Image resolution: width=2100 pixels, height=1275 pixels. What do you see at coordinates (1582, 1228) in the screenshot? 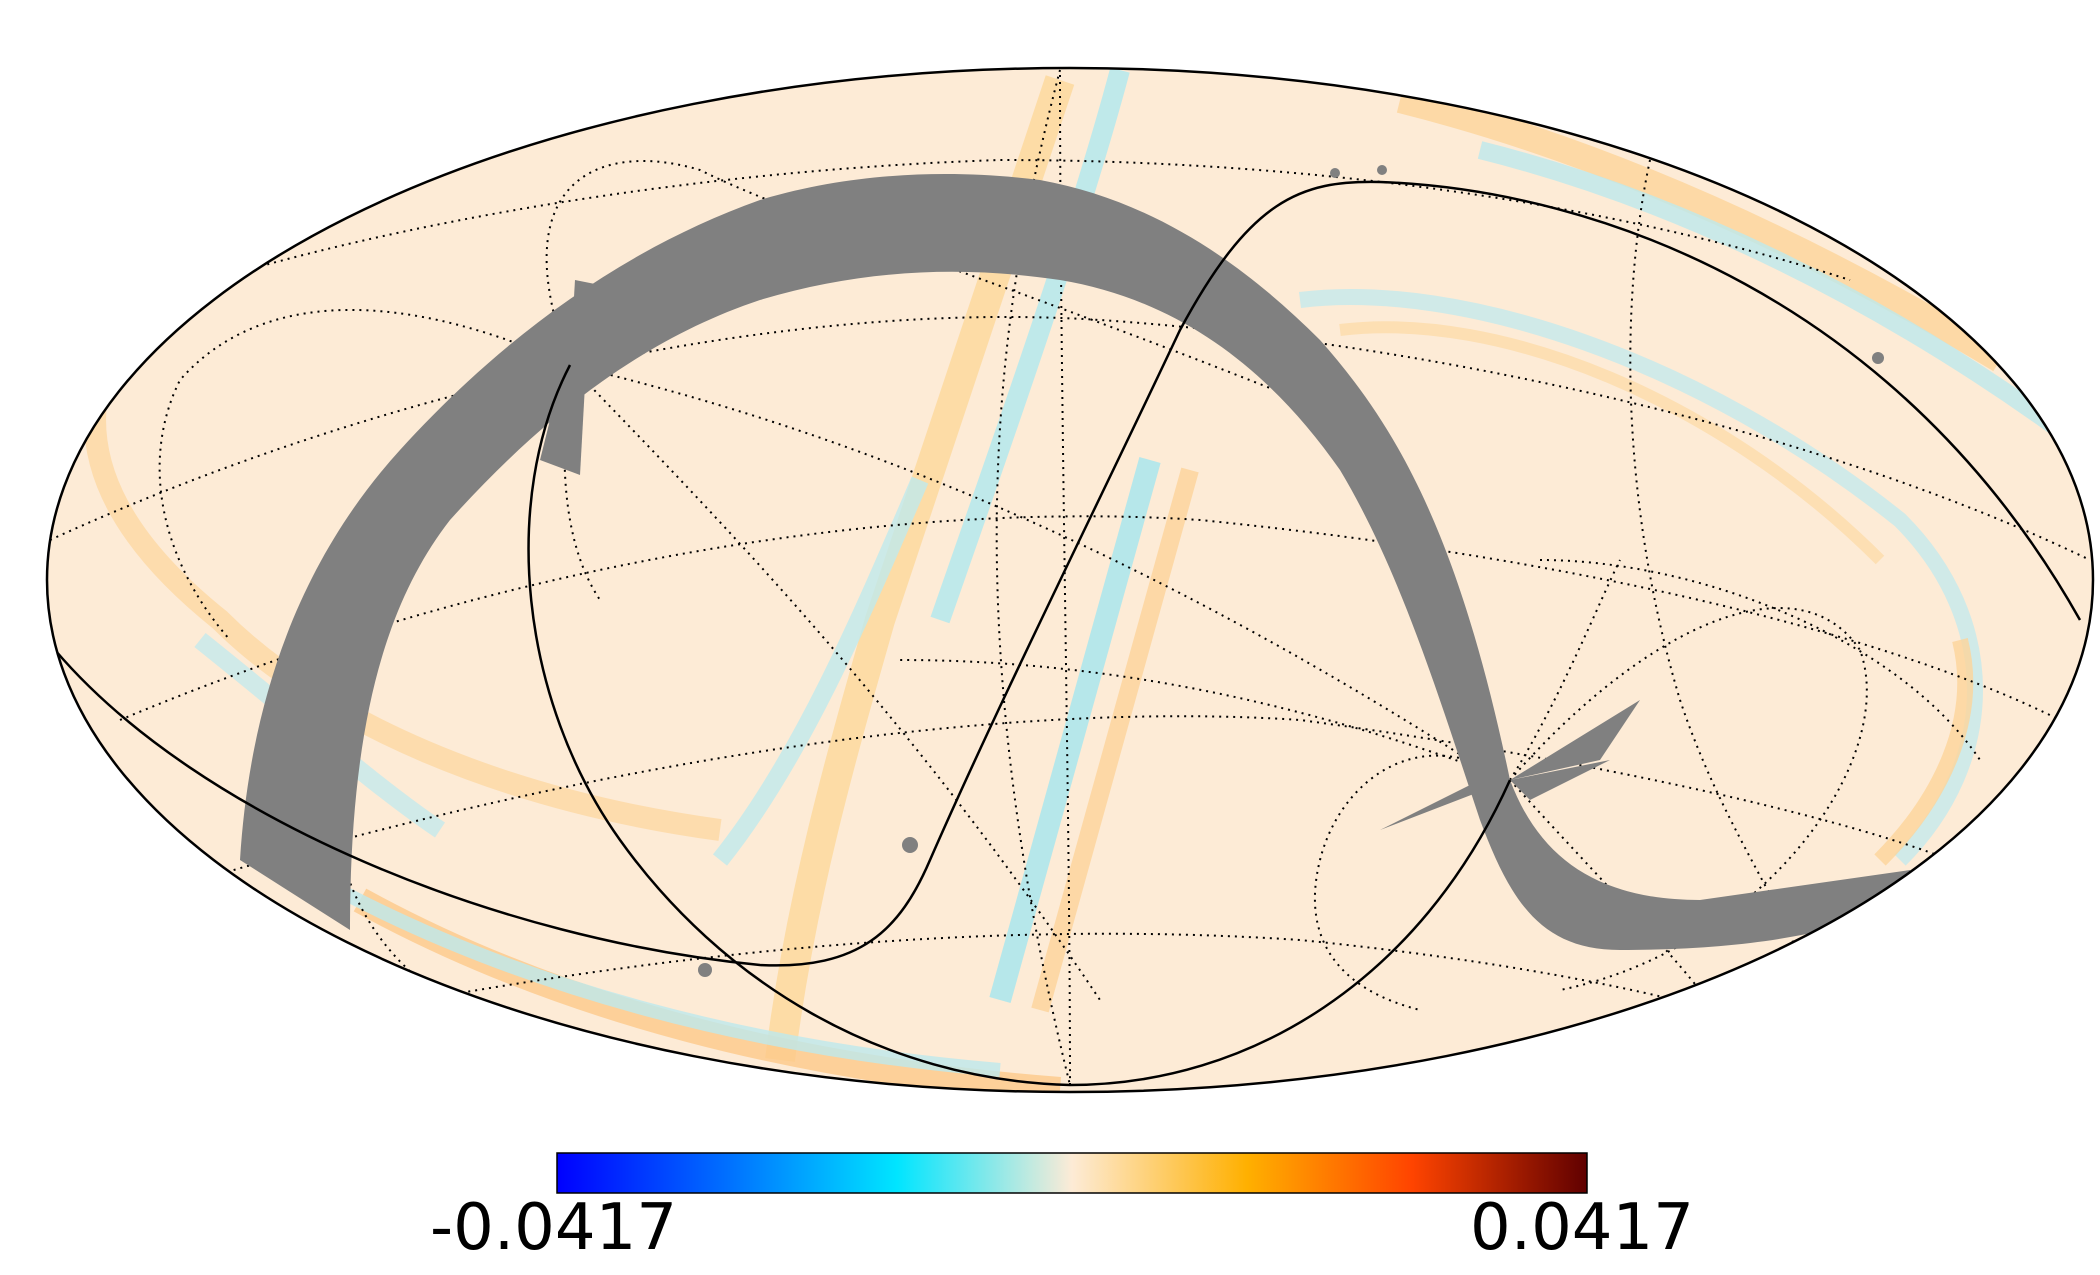
I see `colorbar-max-label: 0.0417` at bounding box center [1582, 1228].